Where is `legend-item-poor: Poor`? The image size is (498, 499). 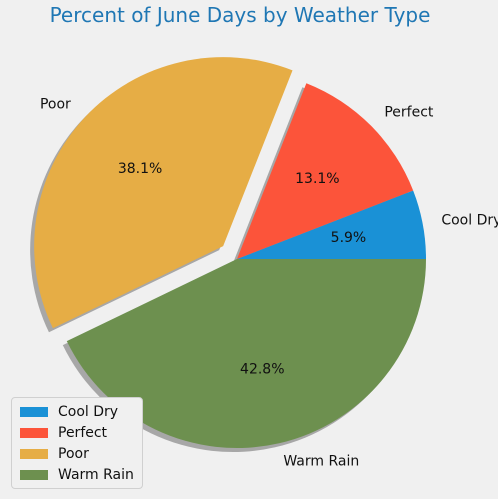
legend-item-poor: Poor is located at coordinates (77, 453).